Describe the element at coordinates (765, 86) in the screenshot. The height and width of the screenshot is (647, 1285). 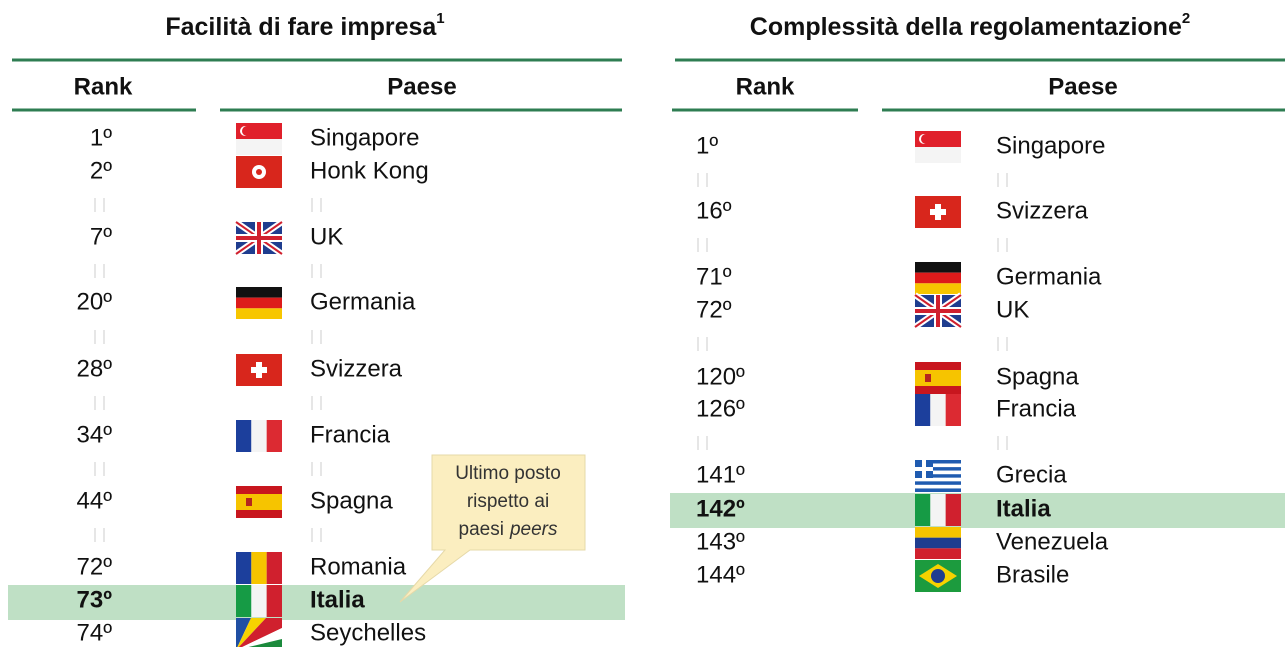
I see `header: Rank` at that location.